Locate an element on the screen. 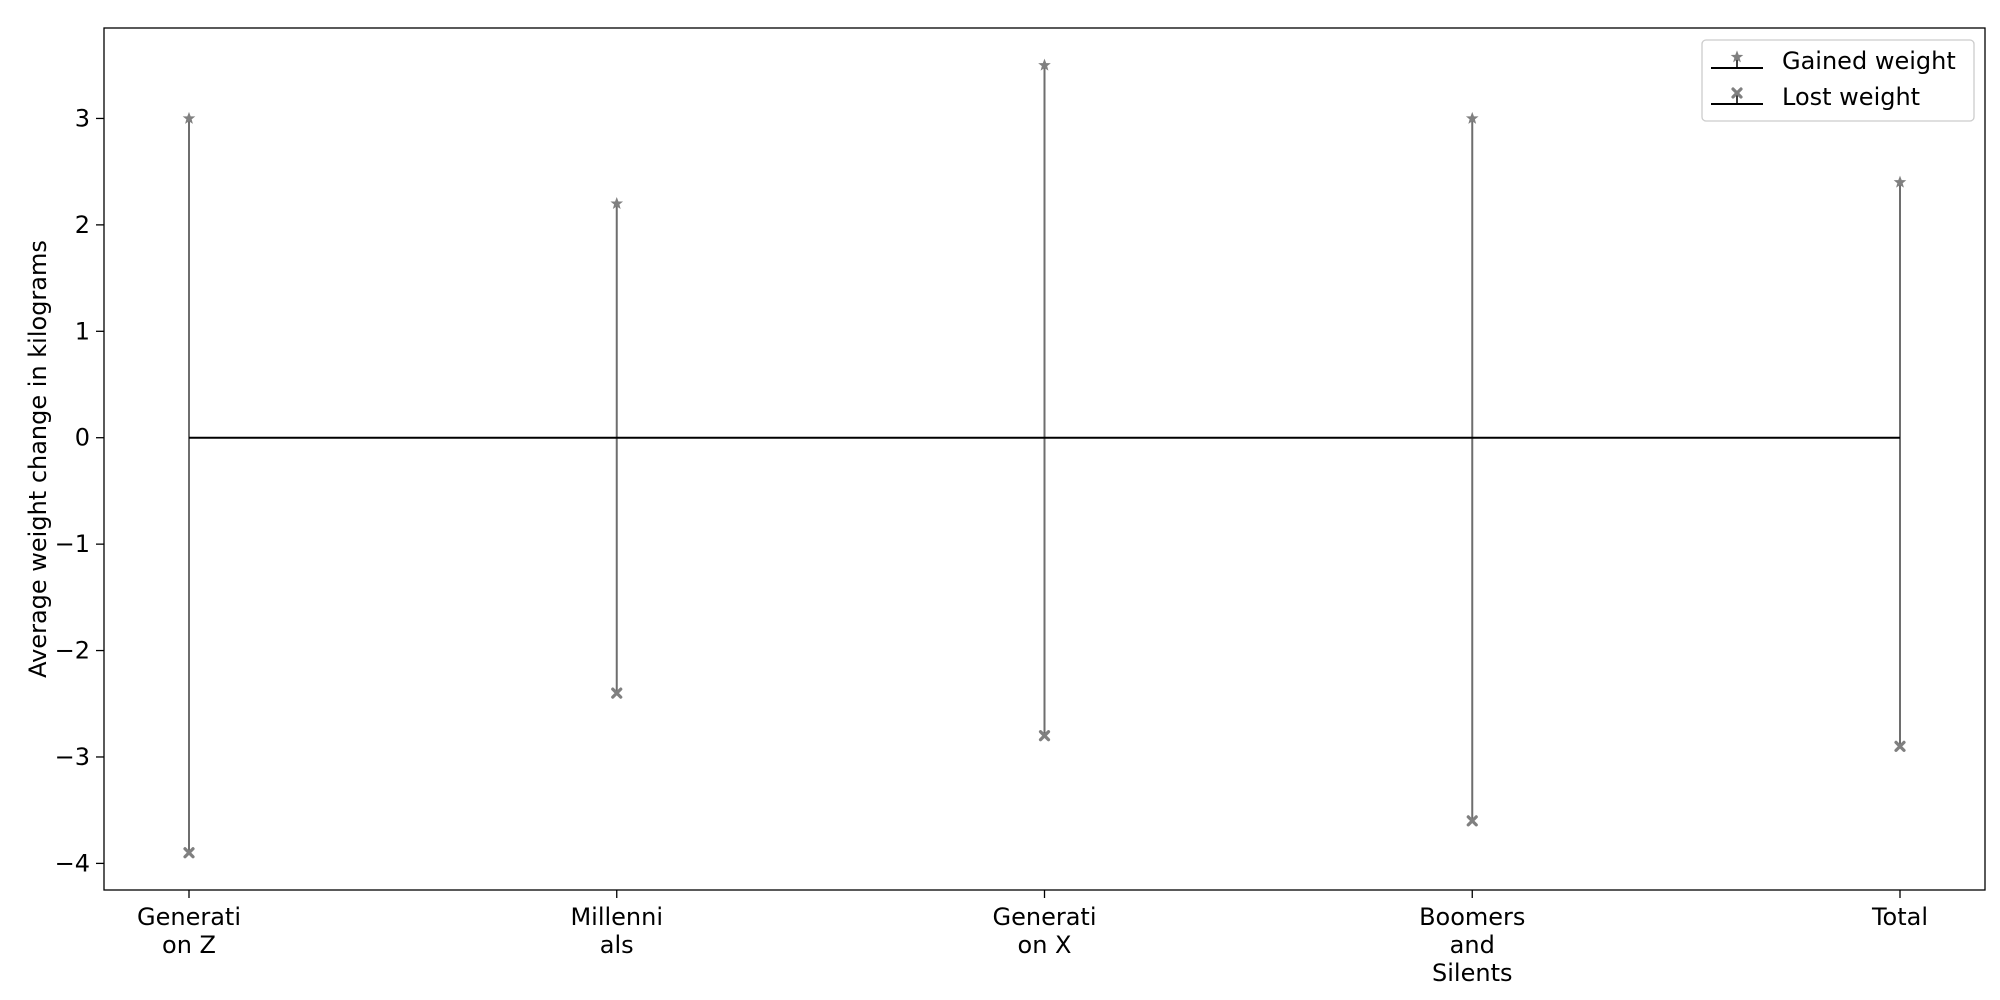  star-icon is located at coordinates (1737, 56).